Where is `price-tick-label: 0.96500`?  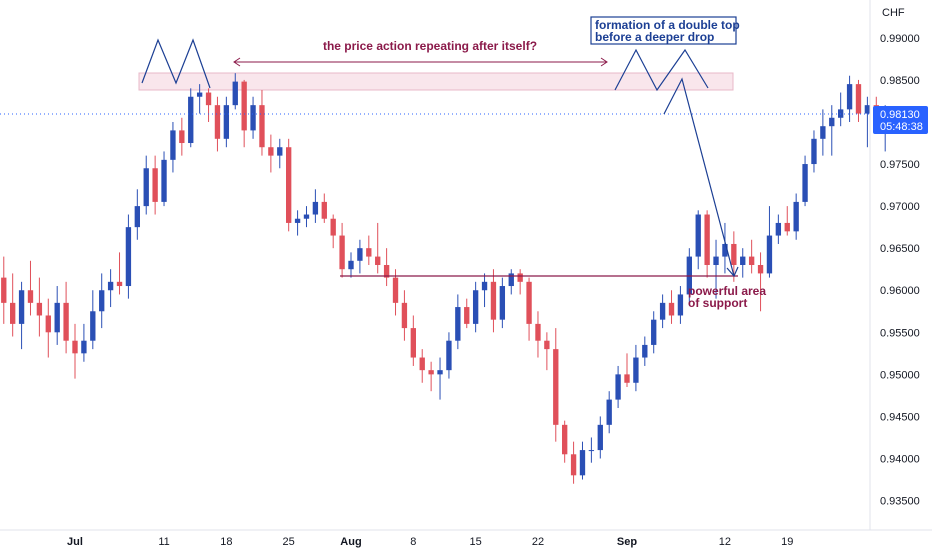
price-tick-label: 0.96500 is located at coordinates (900, 249).